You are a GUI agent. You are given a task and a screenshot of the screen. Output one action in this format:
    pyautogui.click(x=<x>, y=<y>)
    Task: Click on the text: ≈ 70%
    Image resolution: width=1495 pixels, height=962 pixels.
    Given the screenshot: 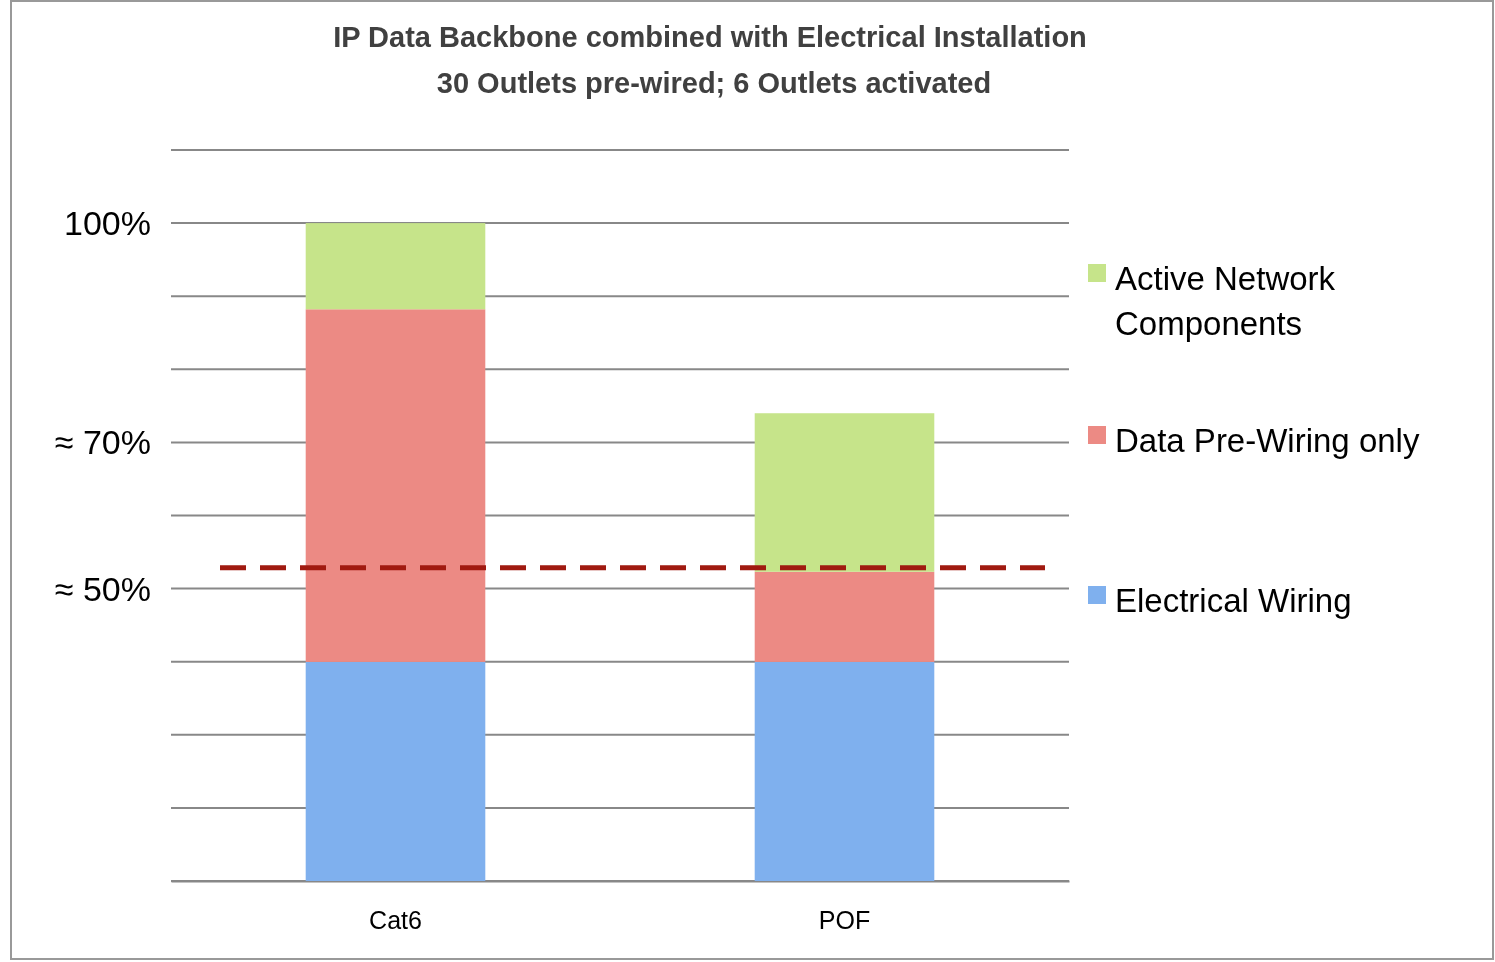 What is the action you would take?
    pyautogui.click(x=102, y=442)
    